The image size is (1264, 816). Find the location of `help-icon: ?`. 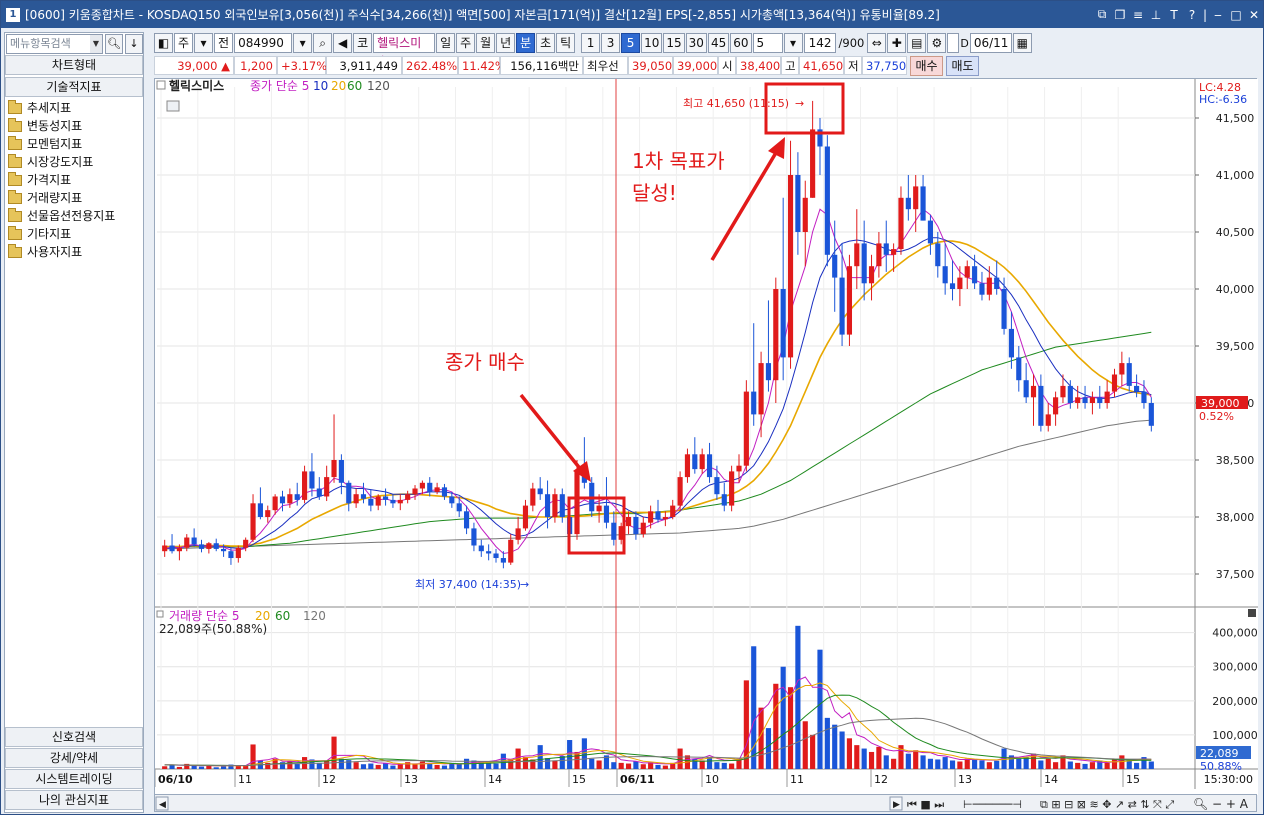

help-icon: ? is located at coordinates (1192, 14).